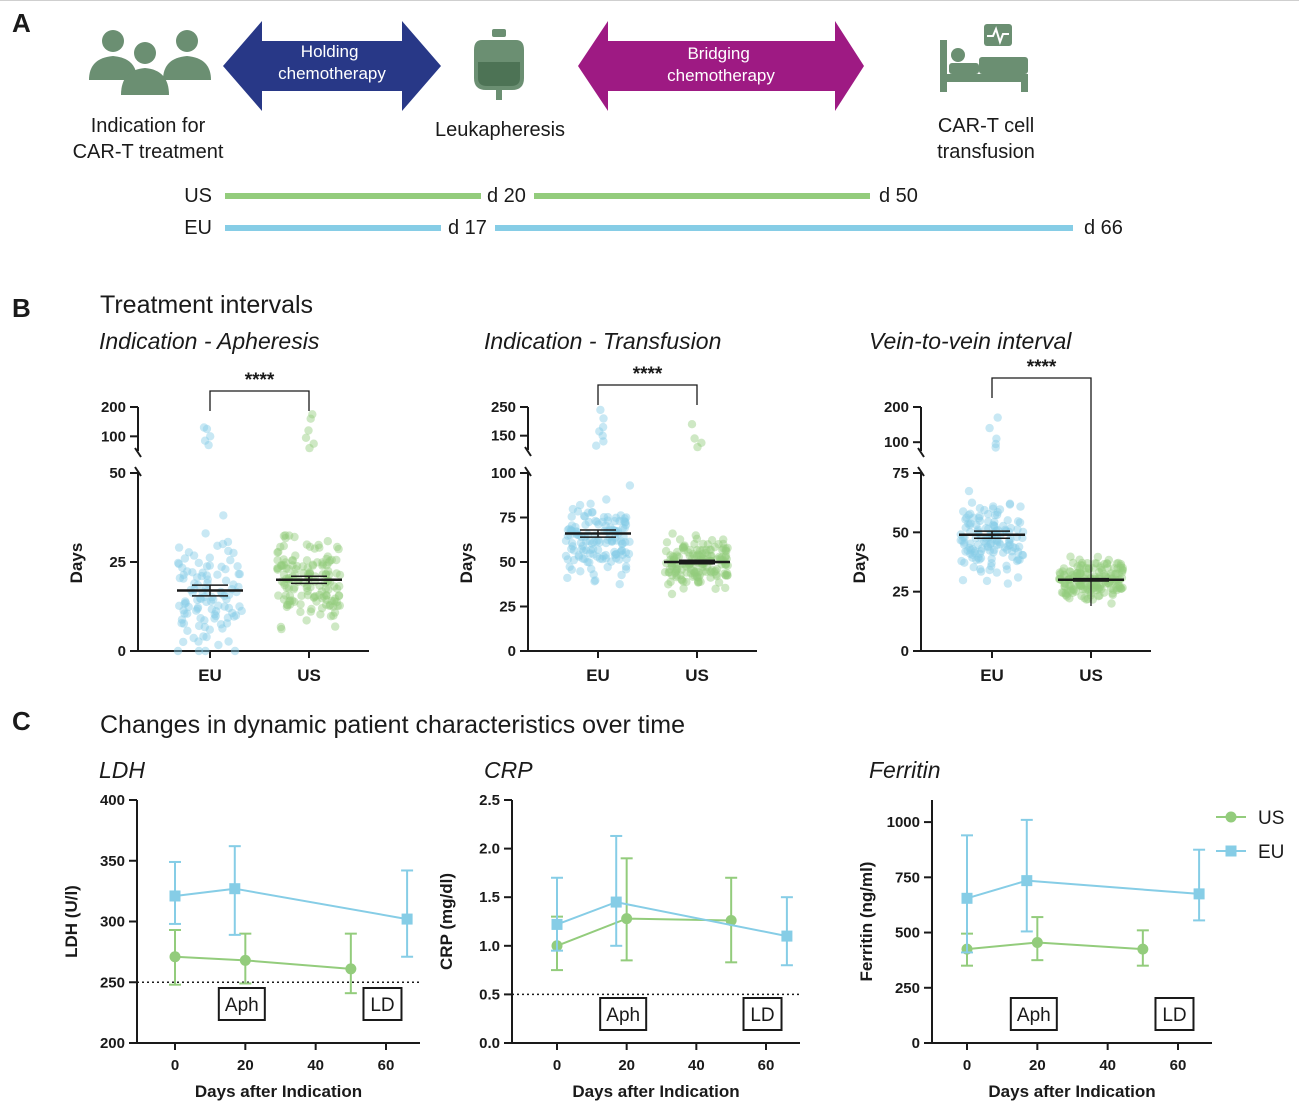 The width and height of the screenshot is (1299, 1111). Describe the element at coordinates (332, 66) in the screenshot. I see `holding-chemotherapy-arrow` at that location.